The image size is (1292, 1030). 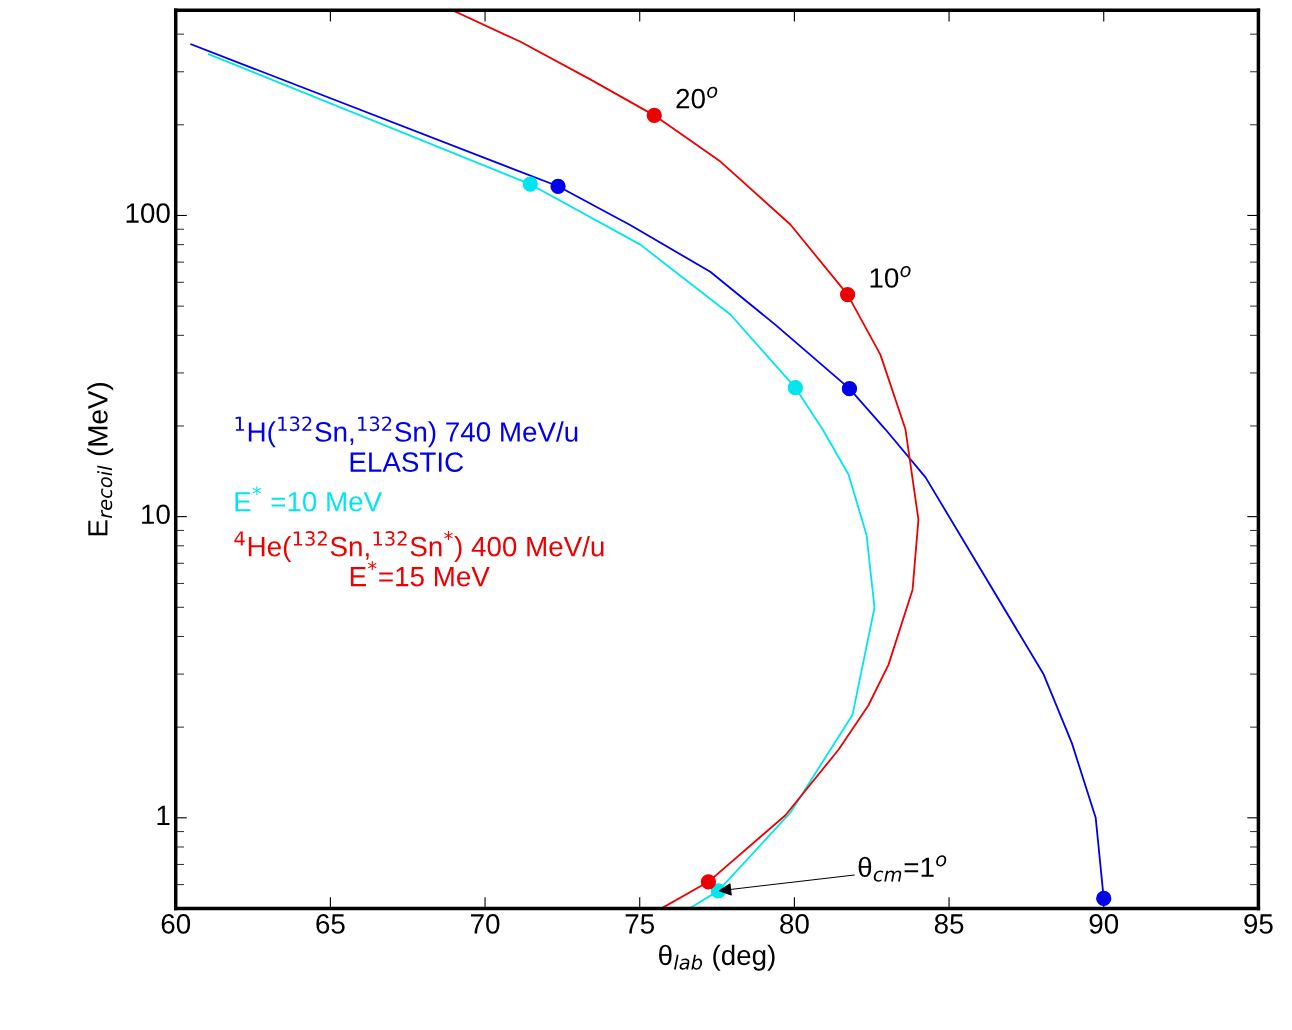 What do you see at coordinates (717, 957) in the screenshot?
I see `x-axis-title: θ$_{lab}$ (deg)` at bounding box center [717, 957].